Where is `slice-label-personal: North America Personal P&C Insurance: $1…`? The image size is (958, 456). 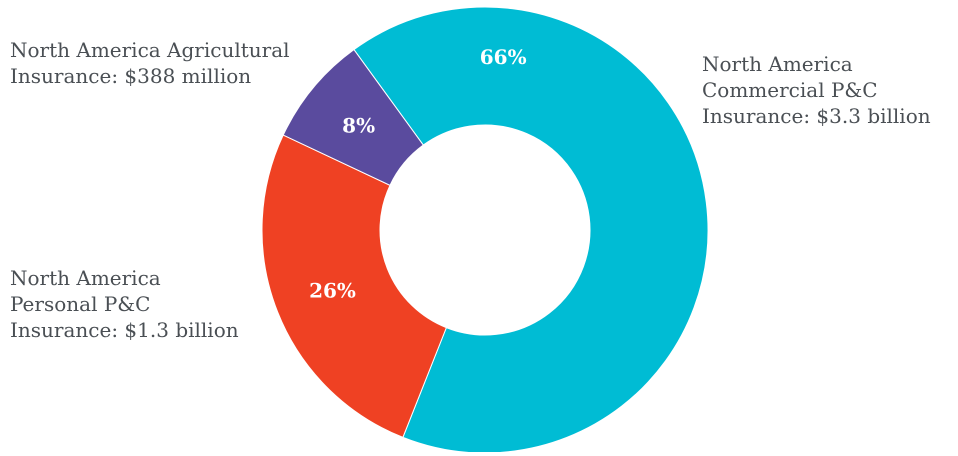 slice-label-personal: North America Personal P&C Insurance: $1… is located at coordinates (124, 304).